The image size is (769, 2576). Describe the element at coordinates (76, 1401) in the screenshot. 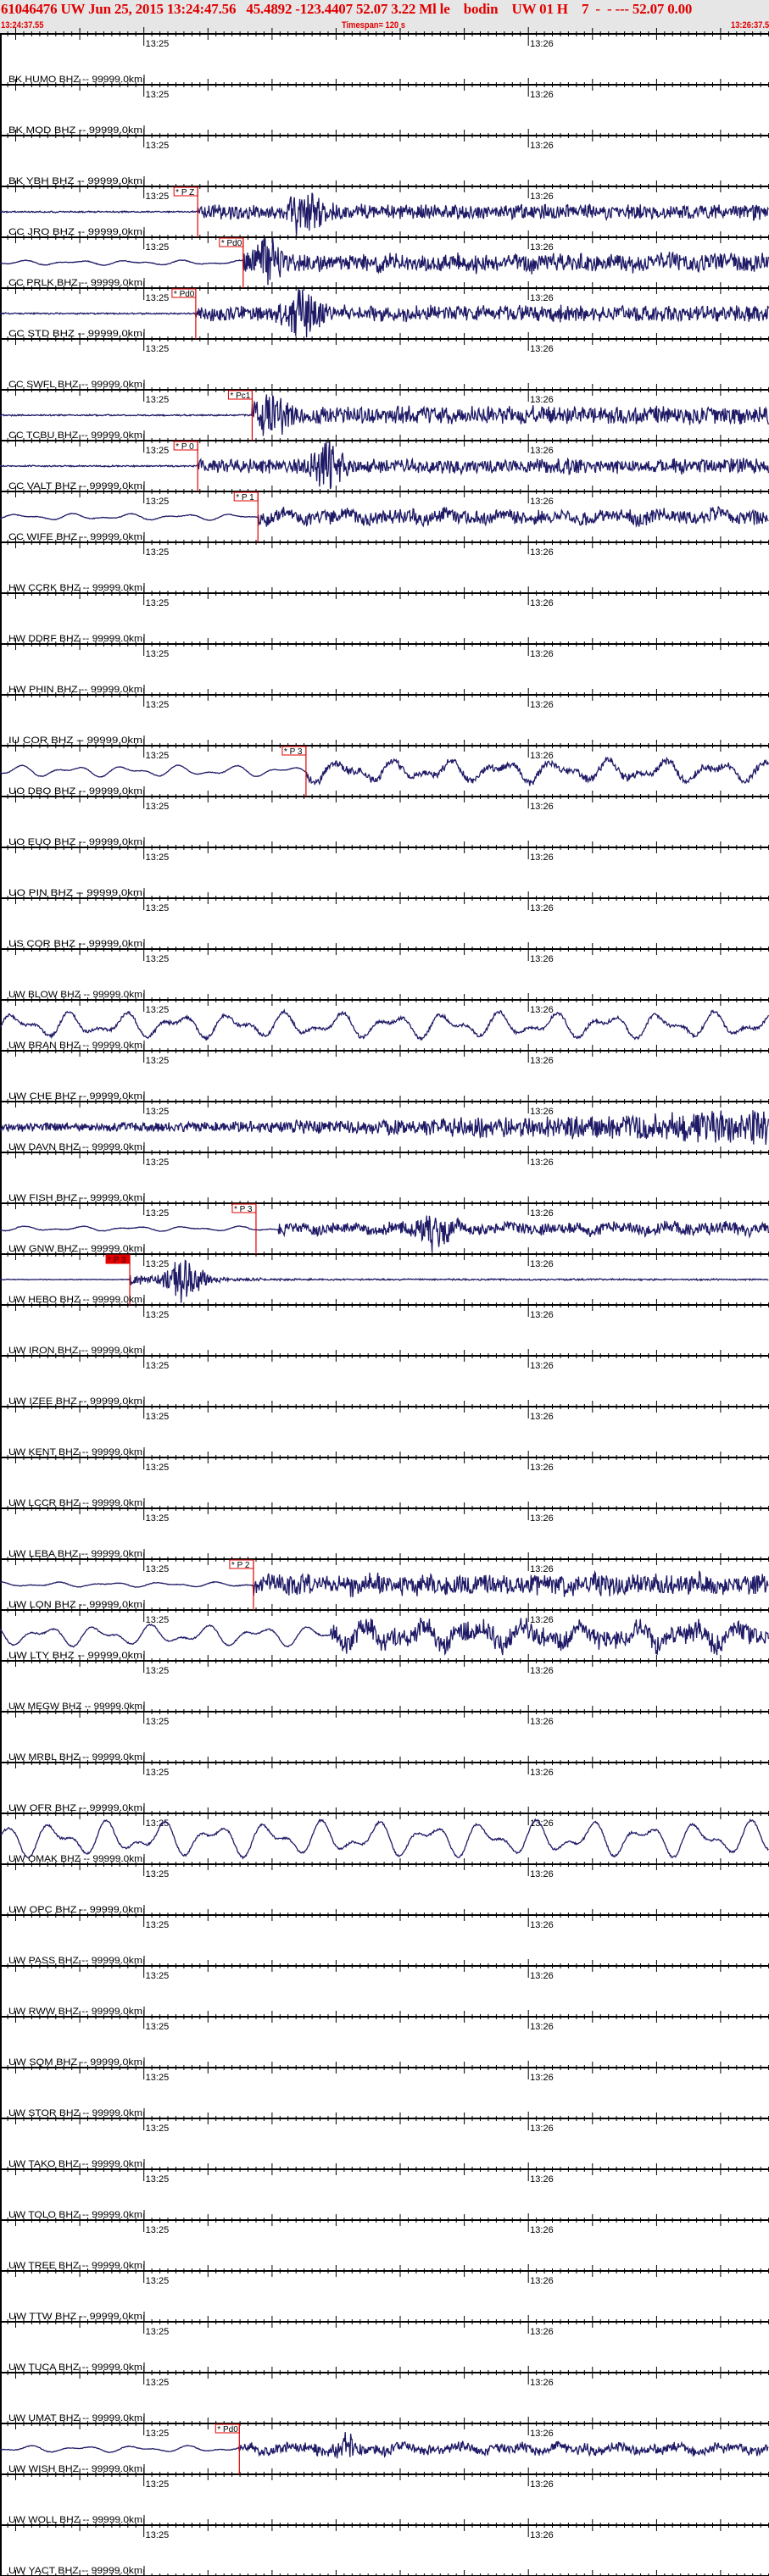

I see `station-panel: UW IZEE BHZ -- 99999.0km` at that location.